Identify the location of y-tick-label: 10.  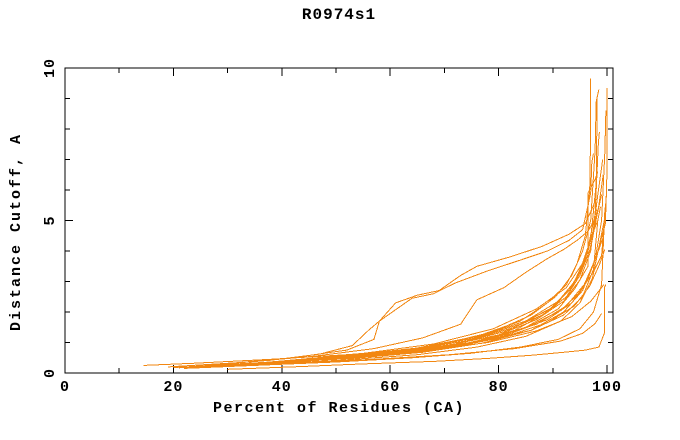
(50, 68).